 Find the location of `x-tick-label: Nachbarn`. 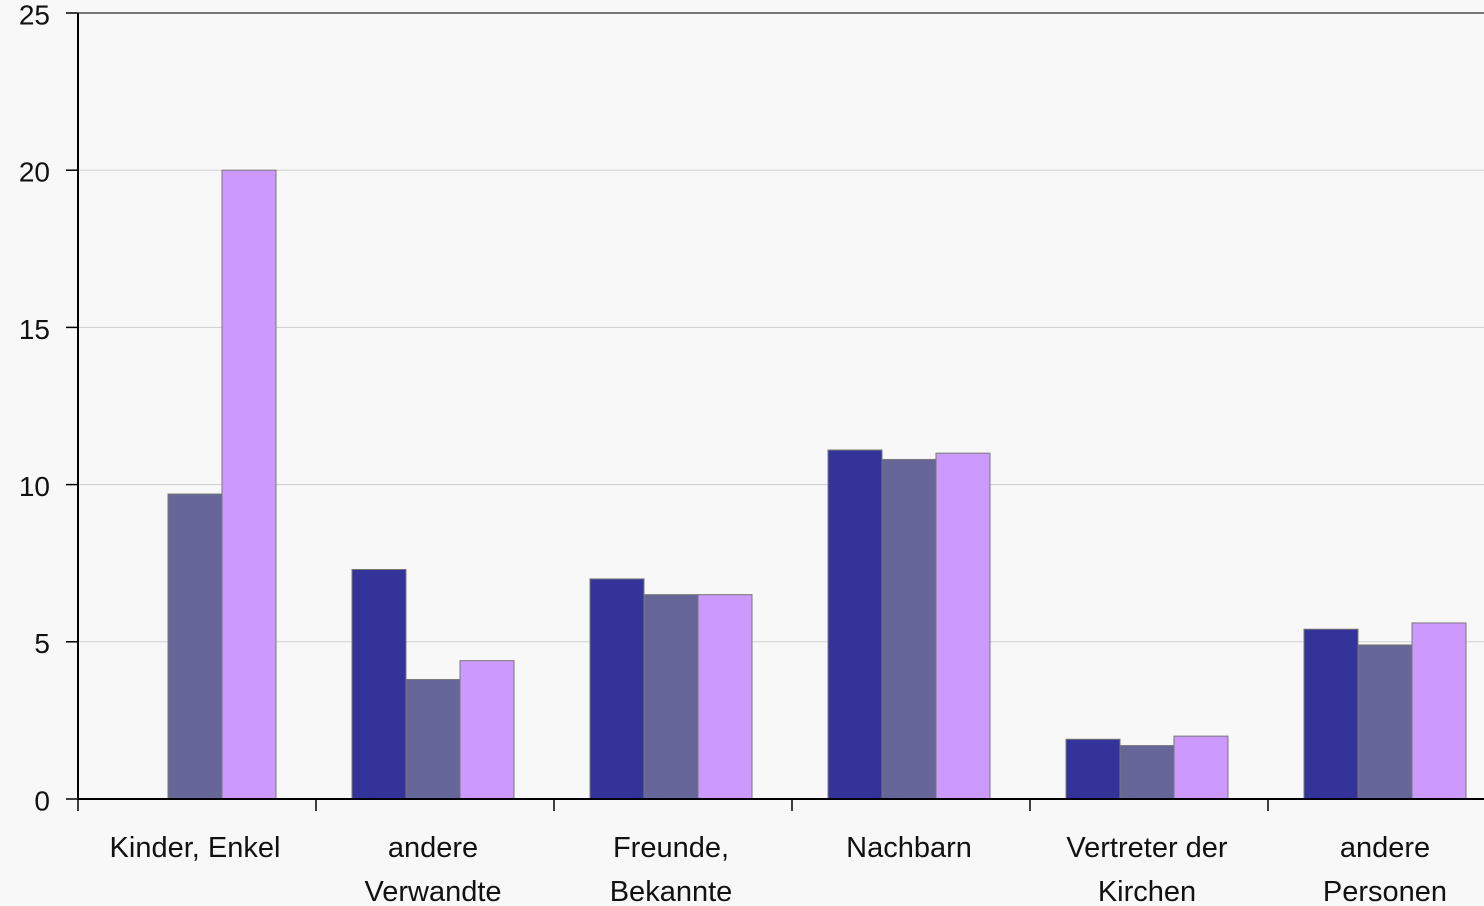

x-tick-label: Nachbarn is located at coordinates (909, 848).